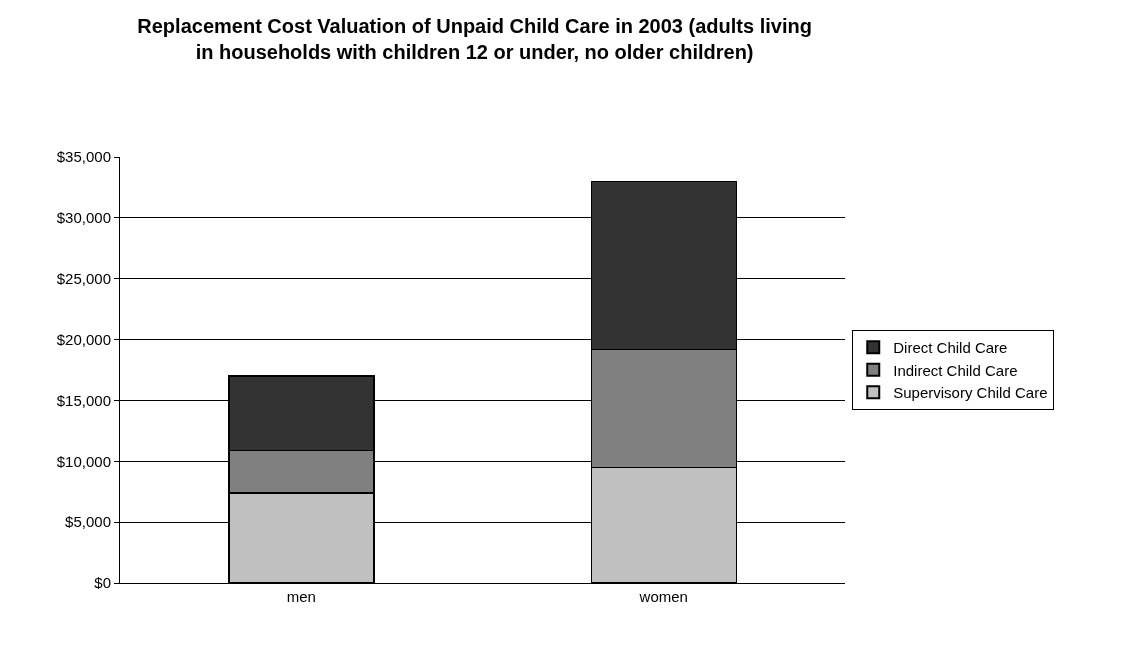 The width and height of the screenshot is (1130, 656). I want to click on legend-label: Supervisory Child Care, so click(970, 393).